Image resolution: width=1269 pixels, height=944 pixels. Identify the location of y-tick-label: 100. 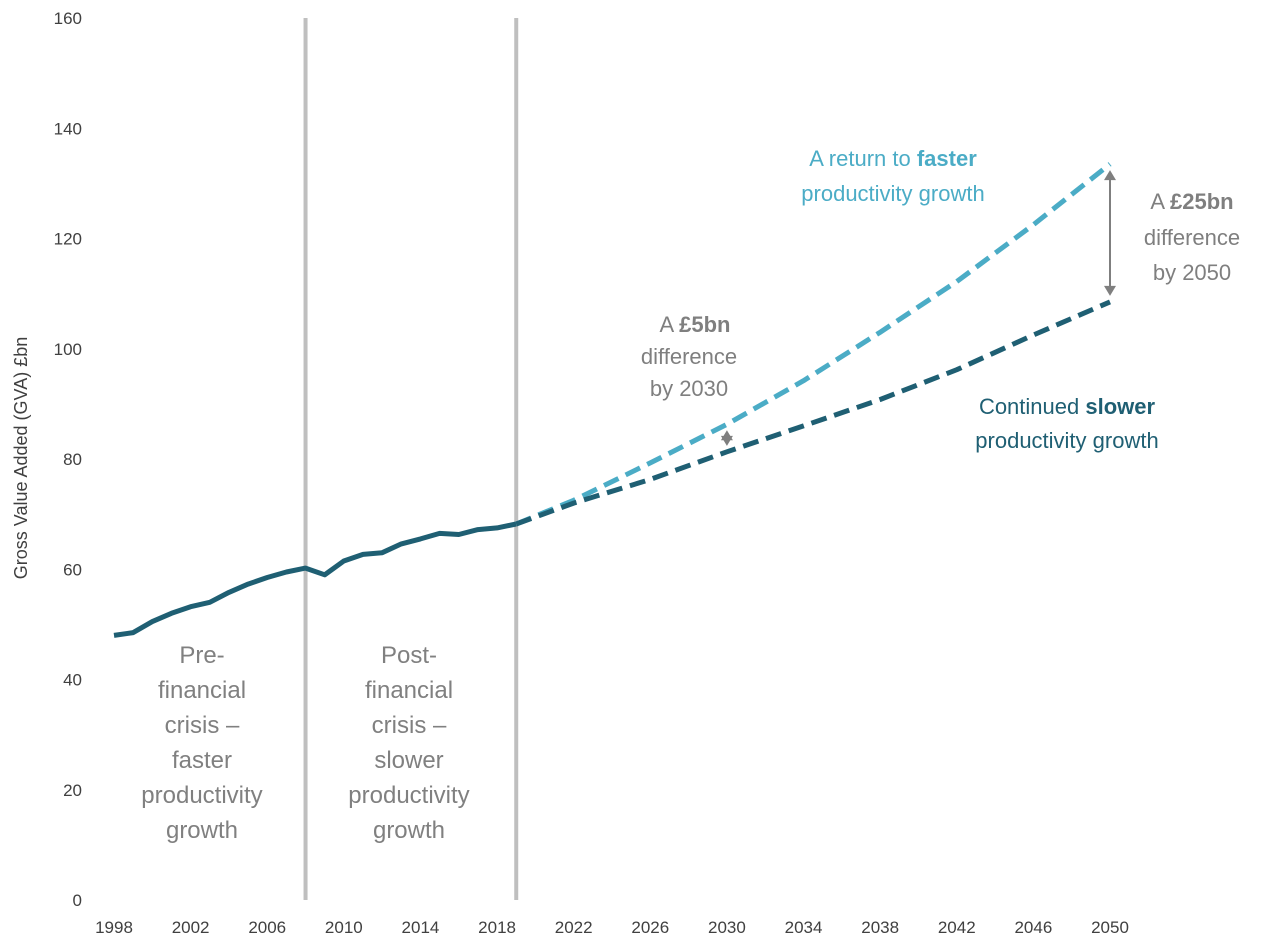
(68, 349).